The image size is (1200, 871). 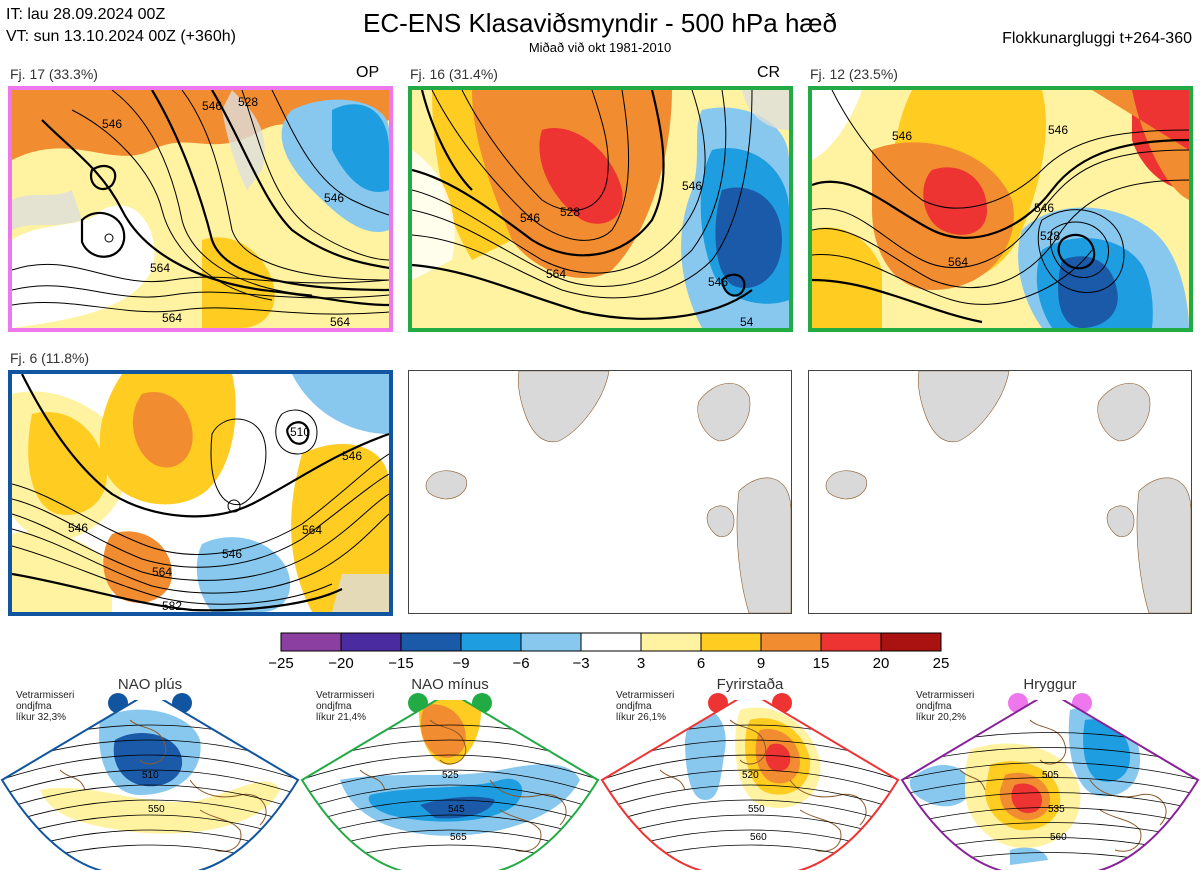 I want to click on cluster-2-map: 546 528 546 564 546 54, so click(x=600, y=209).